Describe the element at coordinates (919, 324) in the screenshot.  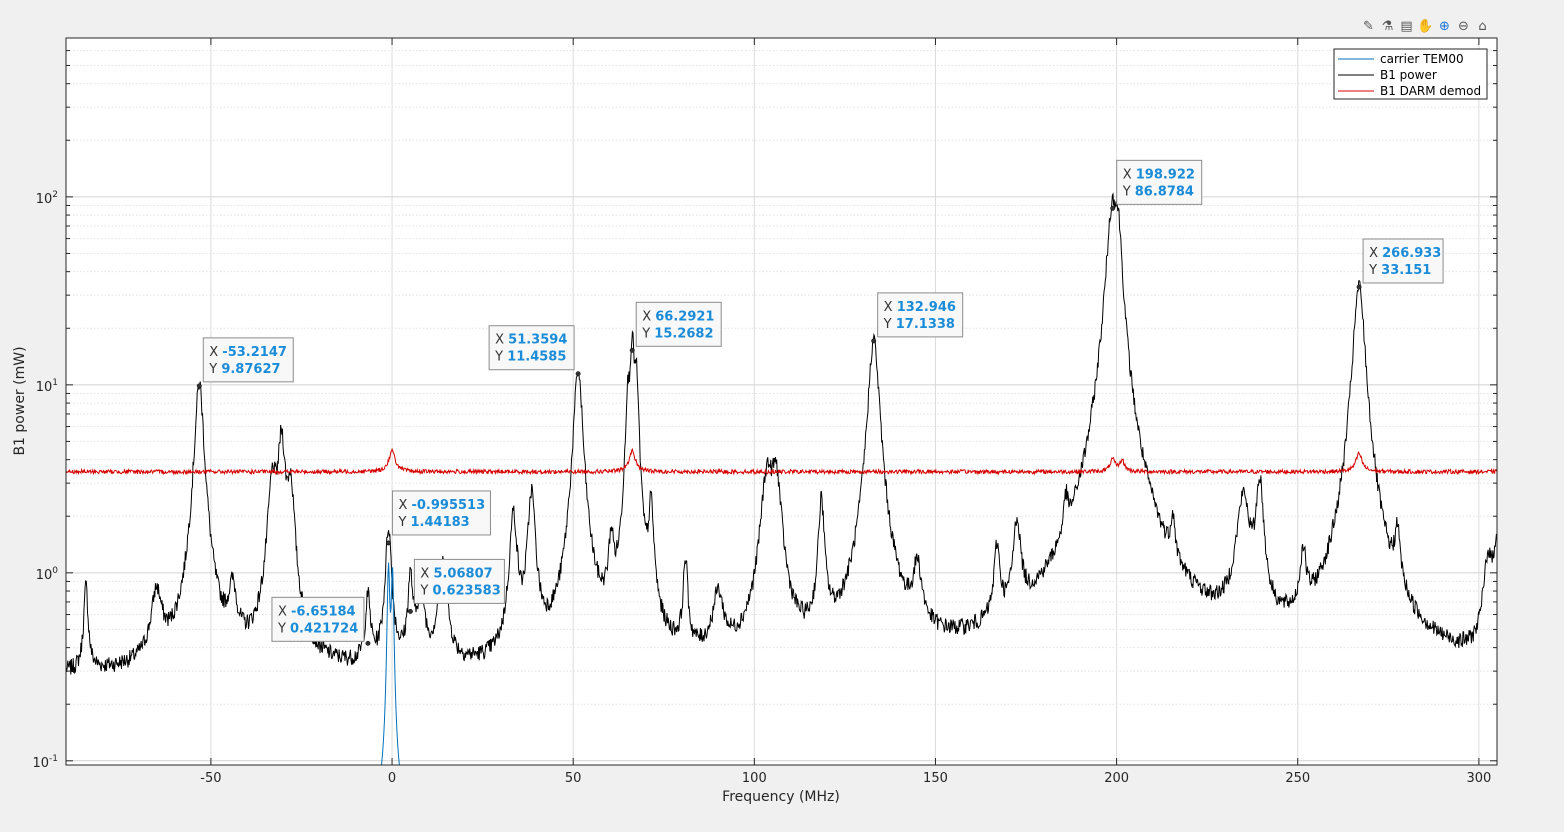
I see `datatip-y-row: Y 17.1338` at that location.